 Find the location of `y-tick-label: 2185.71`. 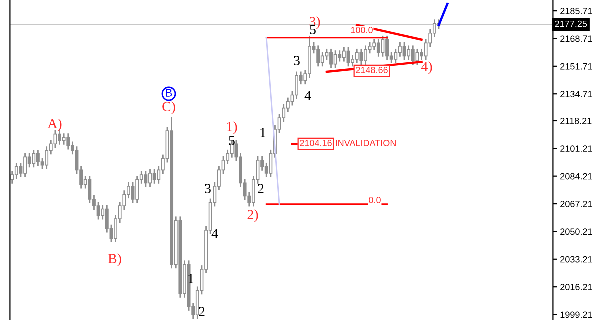

y-tick-label: 2185.71 is located at coordinates (576, 11).